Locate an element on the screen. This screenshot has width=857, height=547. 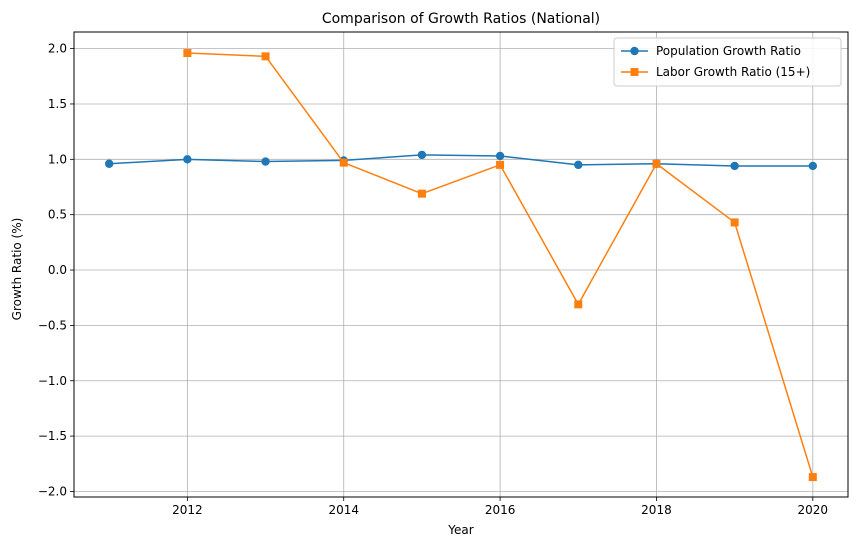
legend-box is located at coordinates (727, 62).